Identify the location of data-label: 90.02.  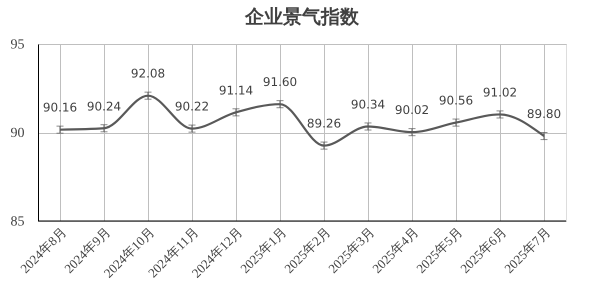
(412, 110).